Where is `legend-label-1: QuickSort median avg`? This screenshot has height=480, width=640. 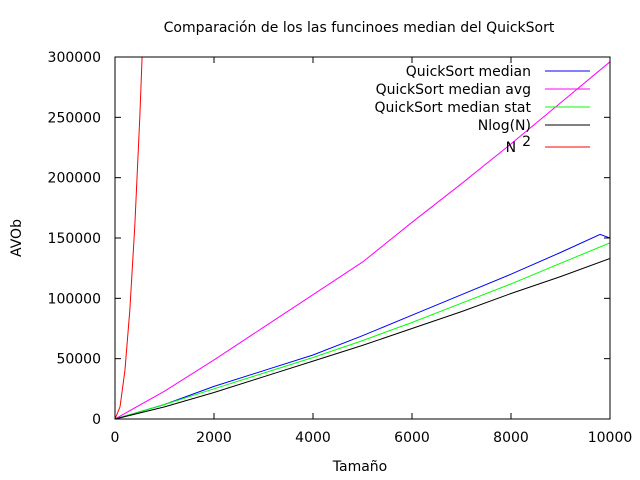
legend-label-1: QuickSort median avg is located at coordinates (453, 90).